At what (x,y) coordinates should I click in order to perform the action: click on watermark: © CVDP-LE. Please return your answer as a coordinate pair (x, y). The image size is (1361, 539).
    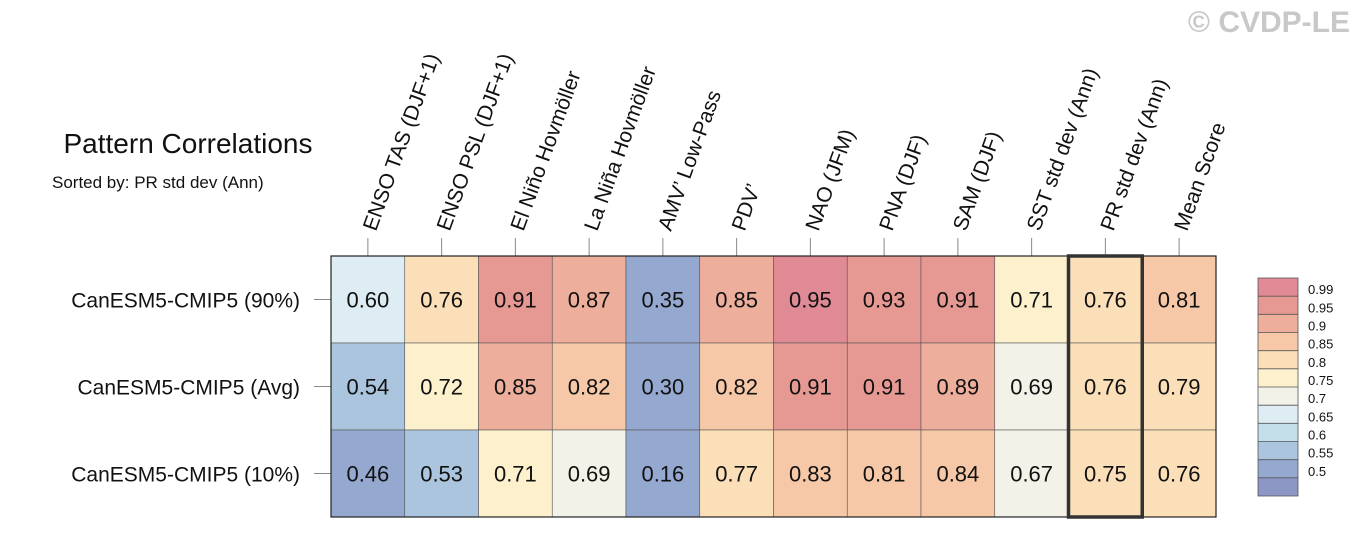
    Looking at the image, I should click on (1269, 22).